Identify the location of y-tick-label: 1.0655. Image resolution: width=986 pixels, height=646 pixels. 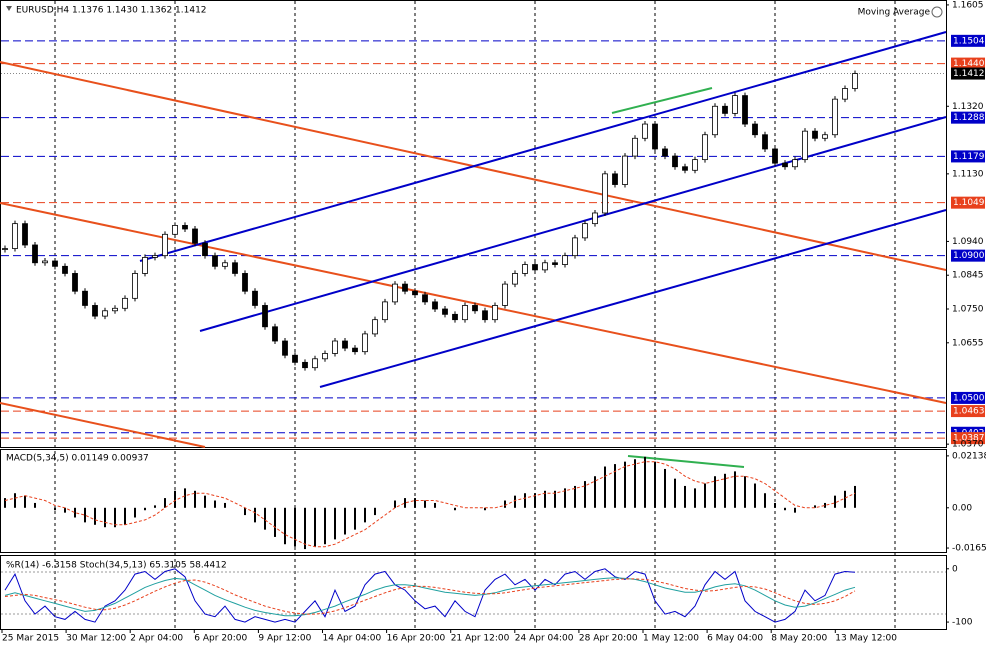
(968, 343).